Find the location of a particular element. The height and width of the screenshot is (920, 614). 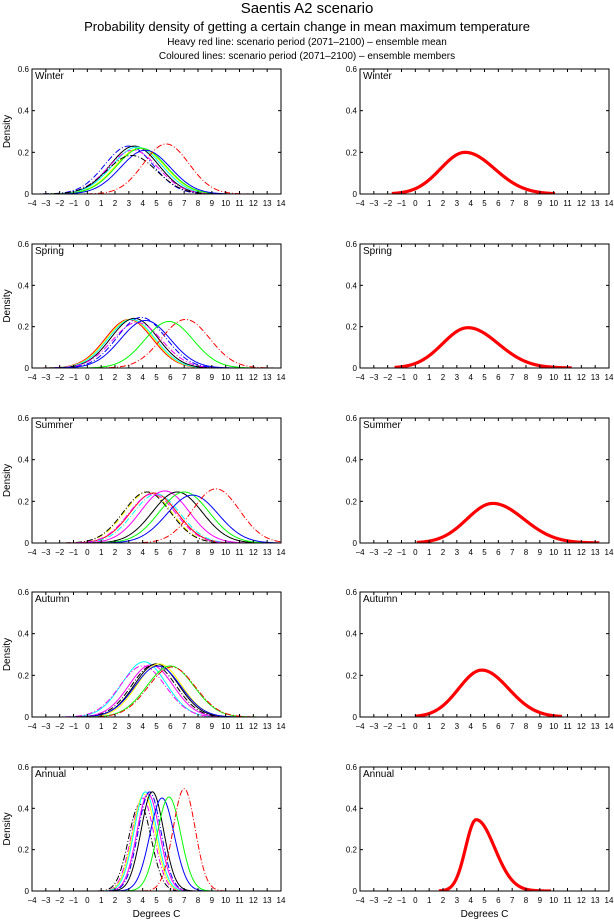

x-tick-label: 8 is located at coordinates (198, 552).